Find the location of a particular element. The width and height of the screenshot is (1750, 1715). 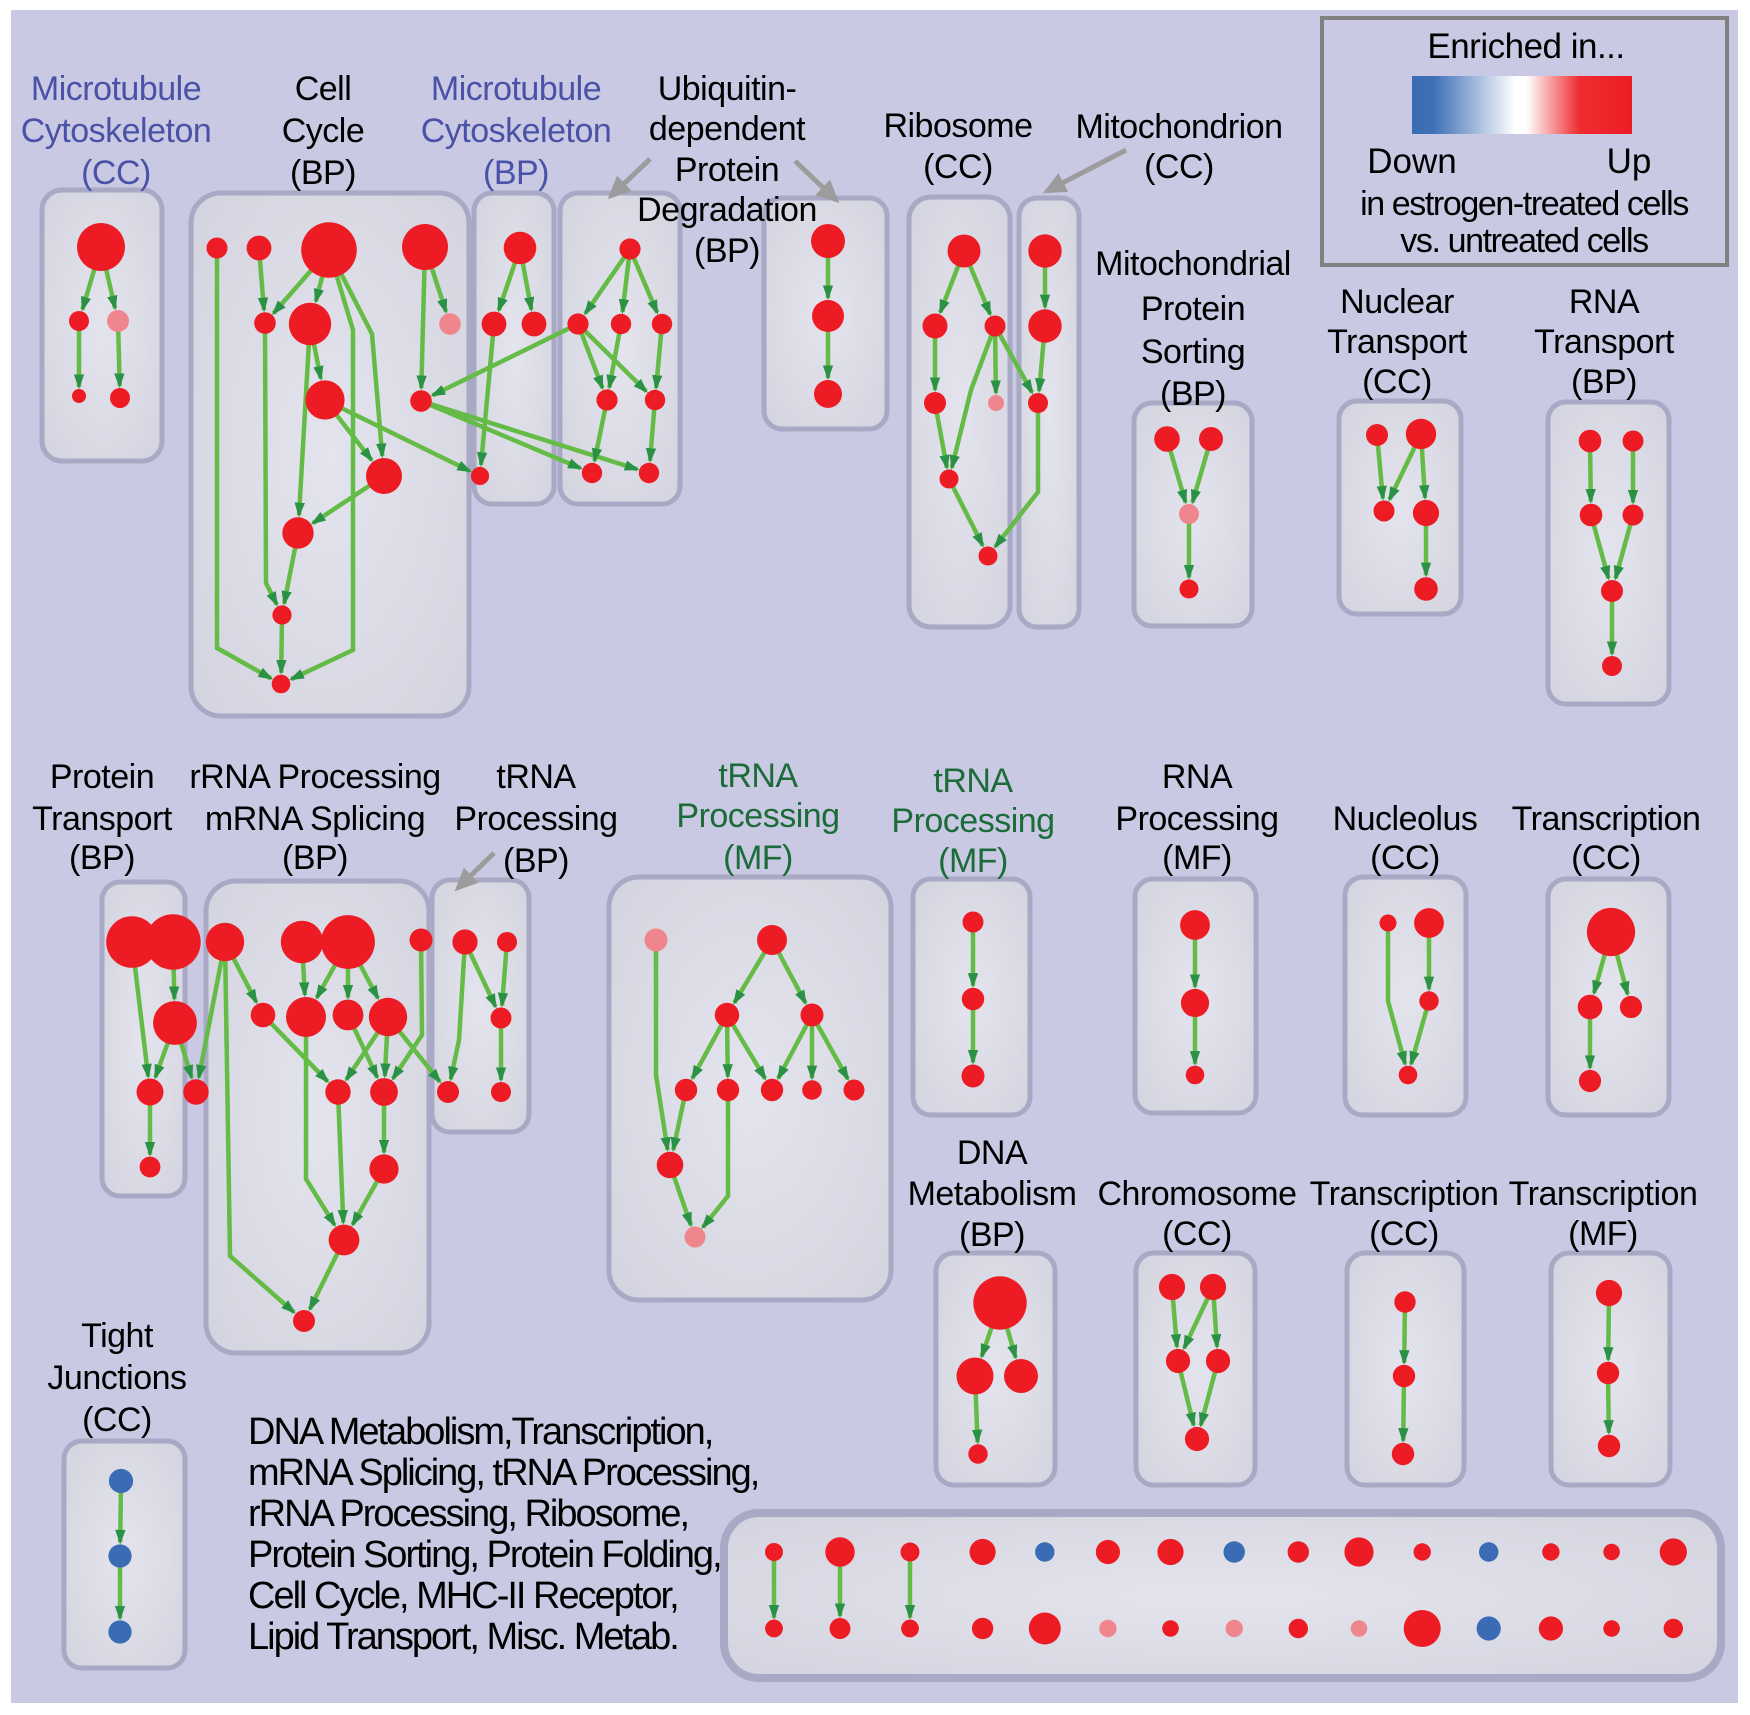

svg-text: Tight is located at coordinates (117, 1336).